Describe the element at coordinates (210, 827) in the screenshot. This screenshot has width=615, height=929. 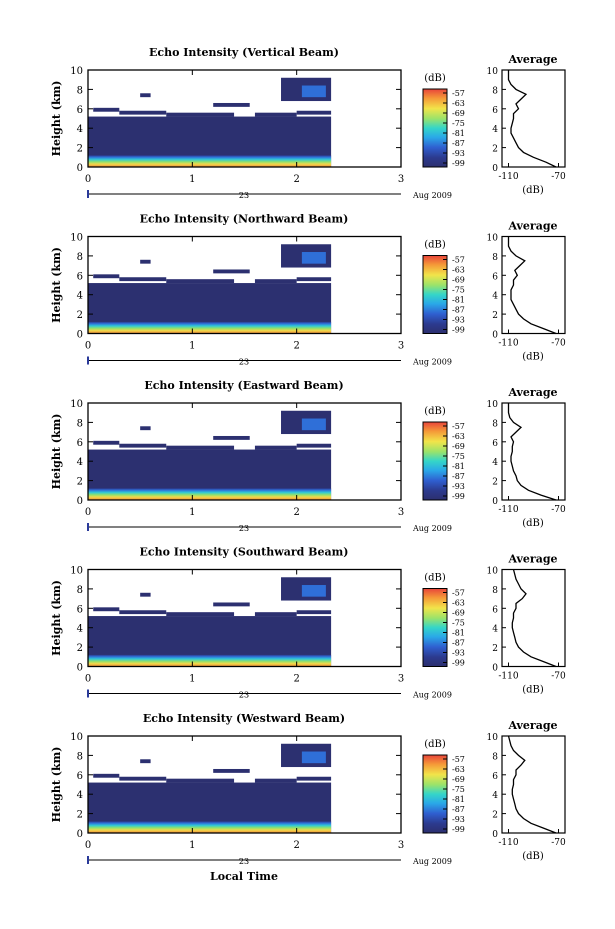
I see `echo-low-band` at that location.